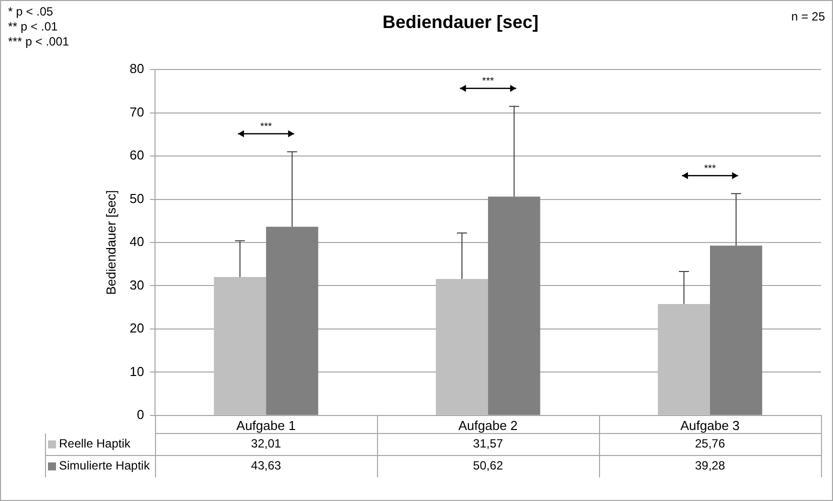  Describe the element at coordinates (137, 68) in the screenshot. I see `y-tick-label: 80` at that location.